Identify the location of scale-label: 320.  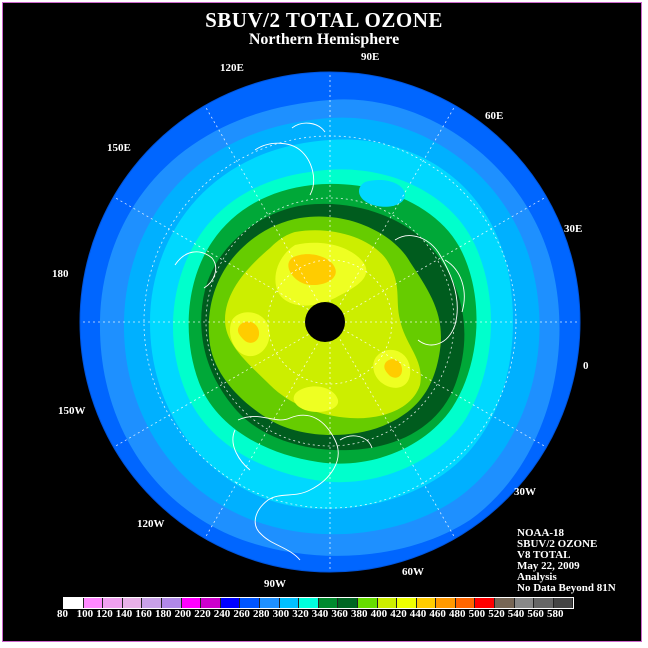
(300, 614).